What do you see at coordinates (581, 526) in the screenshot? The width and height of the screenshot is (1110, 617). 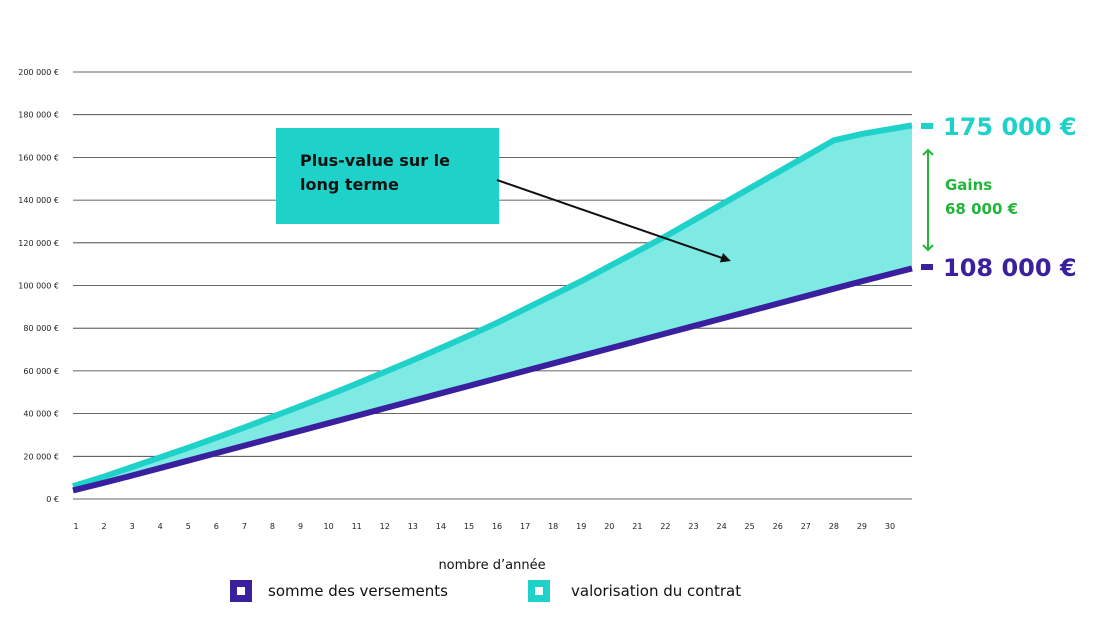 I see `x-tick-label: 19` at bounding box center [581, 526].